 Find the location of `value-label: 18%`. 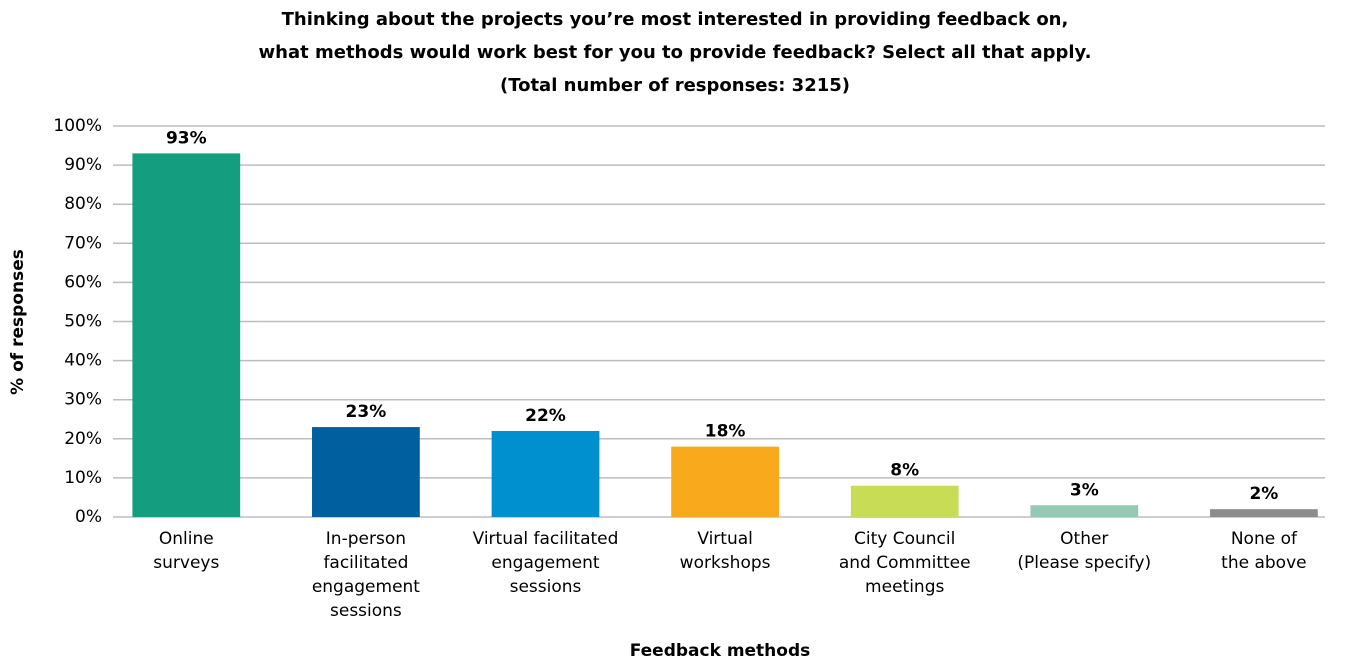

value-label: 18% is located at coordinates (725, 432).